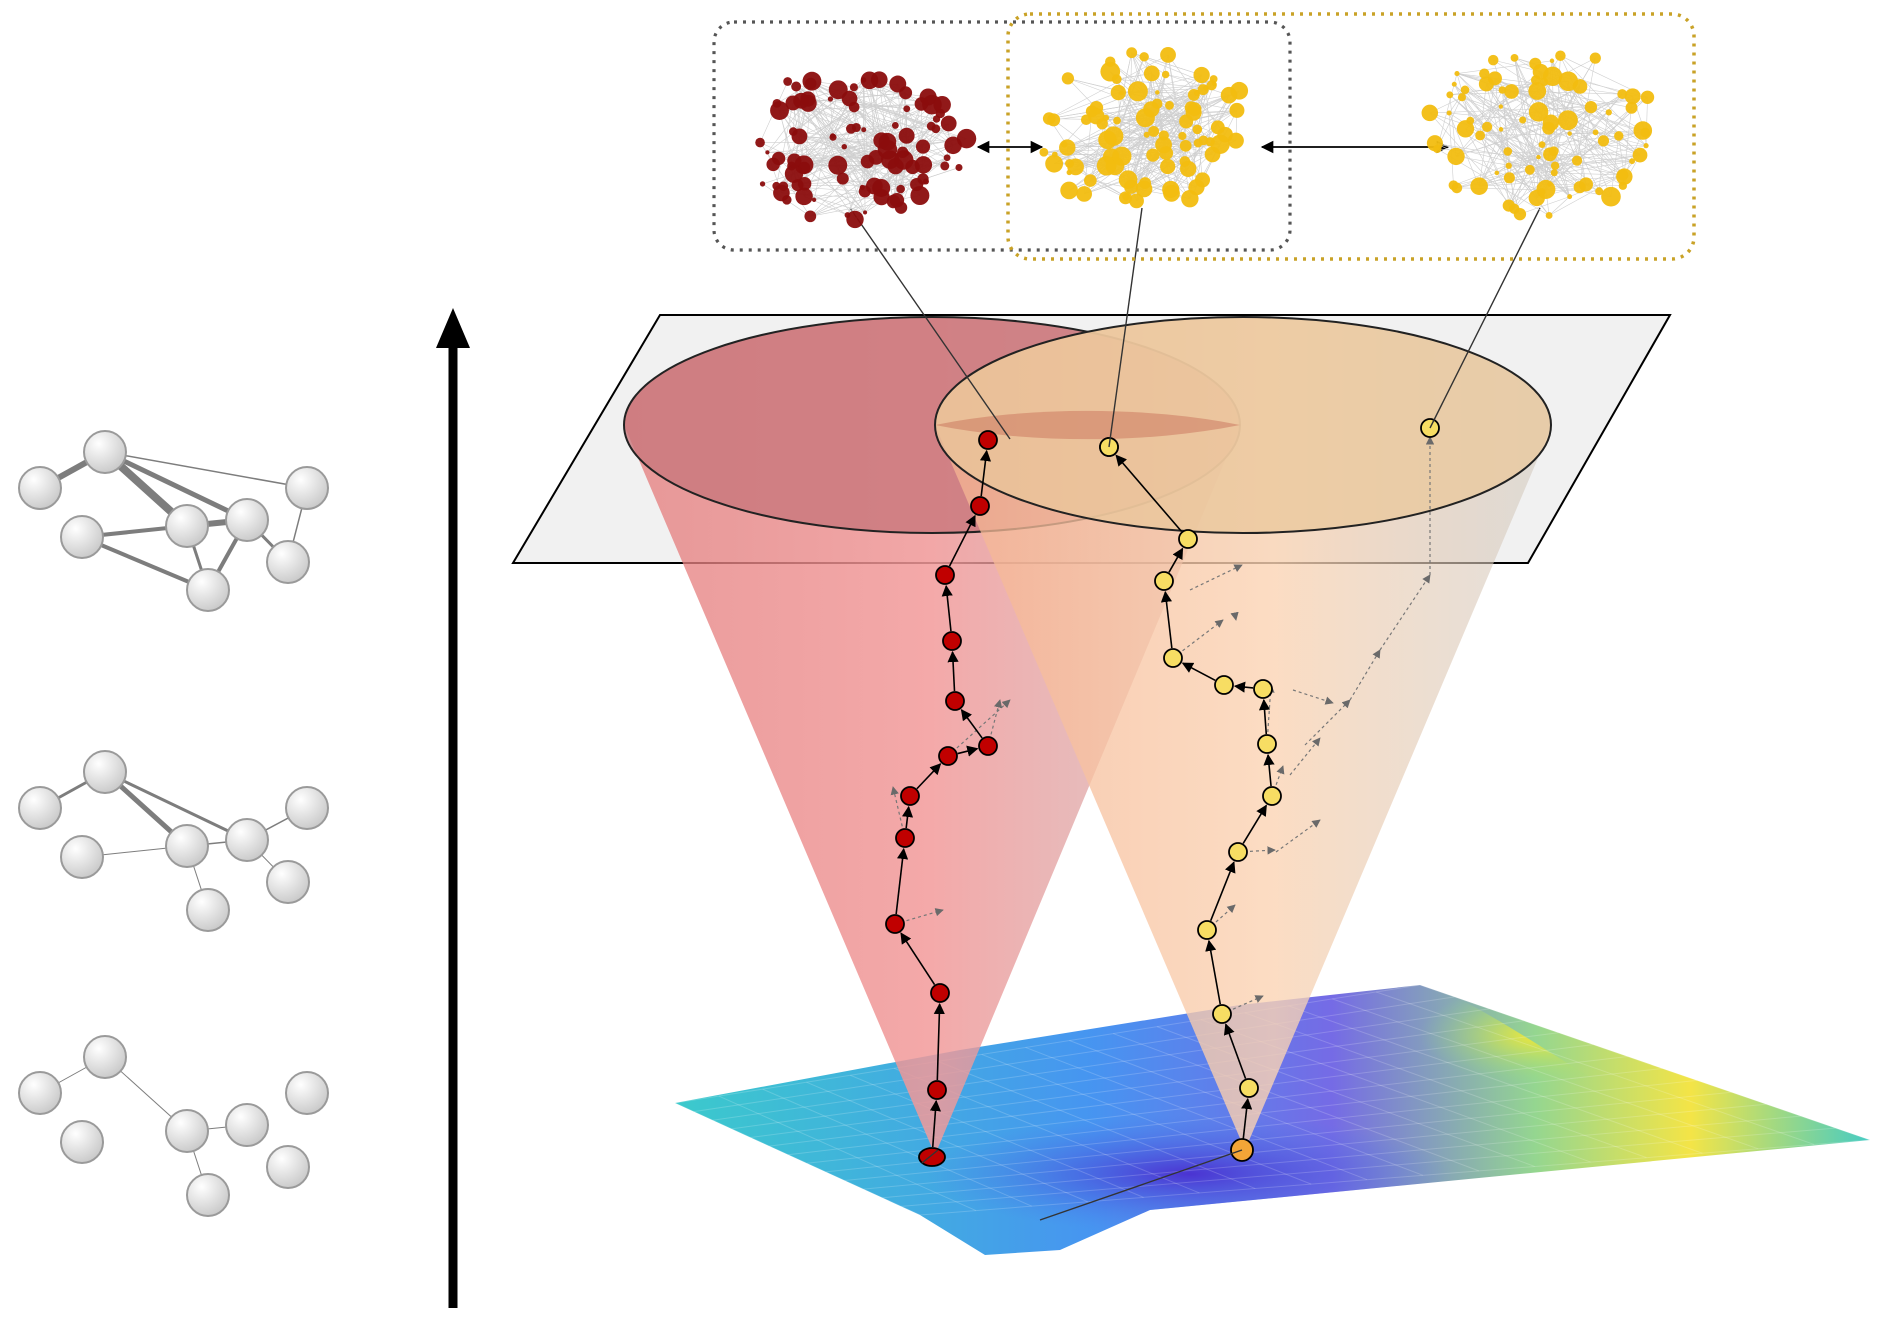 The width and height of the screenshot is (1886, 1334). I want to click on gold-group-box, so click(1351, 136).